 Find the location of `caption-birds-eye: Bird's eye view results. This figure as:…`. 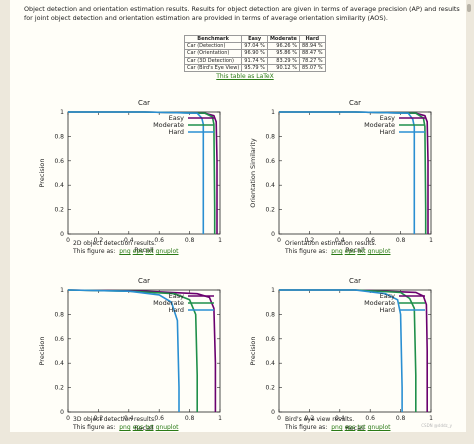

caption-birds-eye: Bird's eye view results. This figure as:… is located at coordinates (338, 424).